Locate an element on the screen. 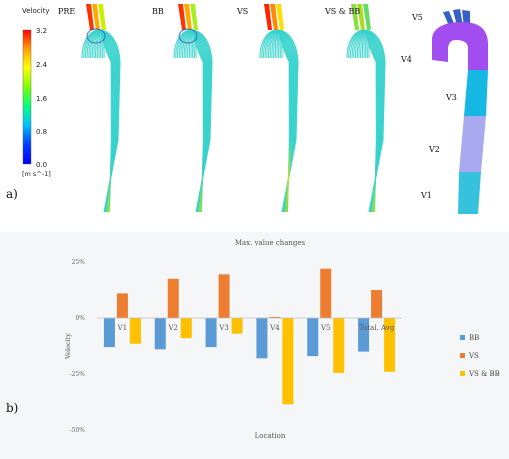  case-label-bb: BB is located at coordinates (158, 11).